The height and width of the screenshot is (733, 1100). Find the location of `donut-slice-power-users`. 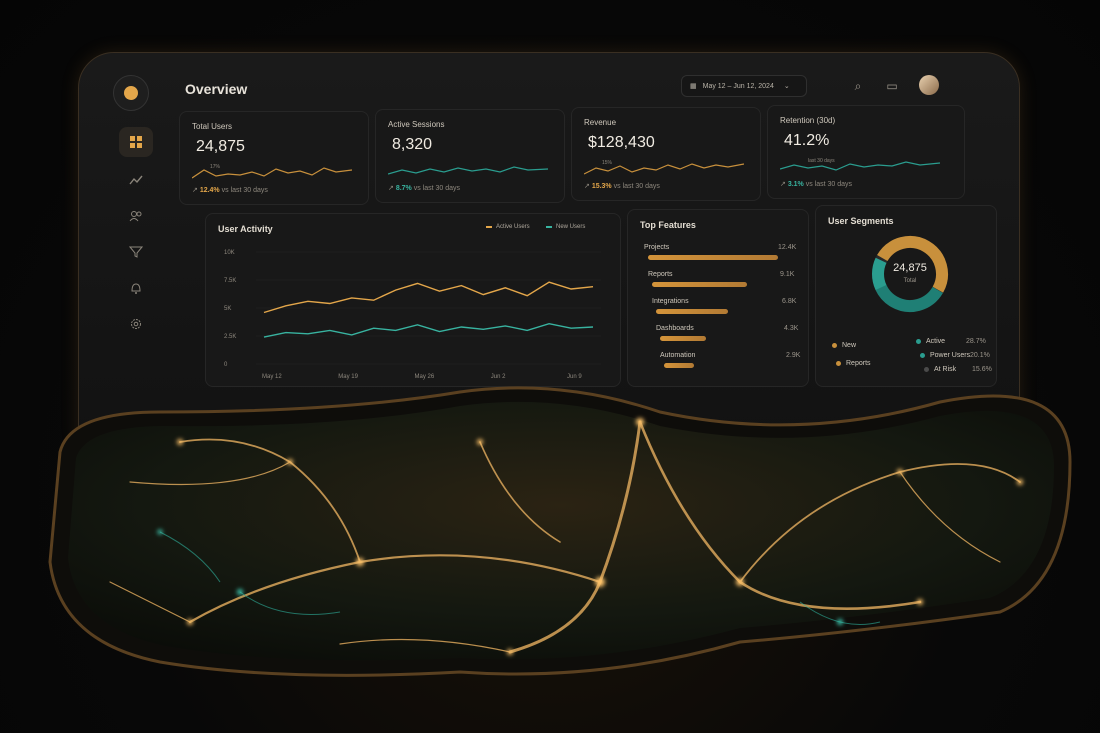

donut-slice-power-users is located at coordinates (910, 274).